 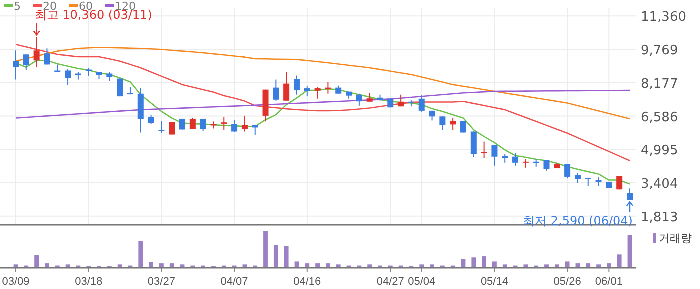 I want to click on y-tick-label: 1,813, so click(x=659, y=218).